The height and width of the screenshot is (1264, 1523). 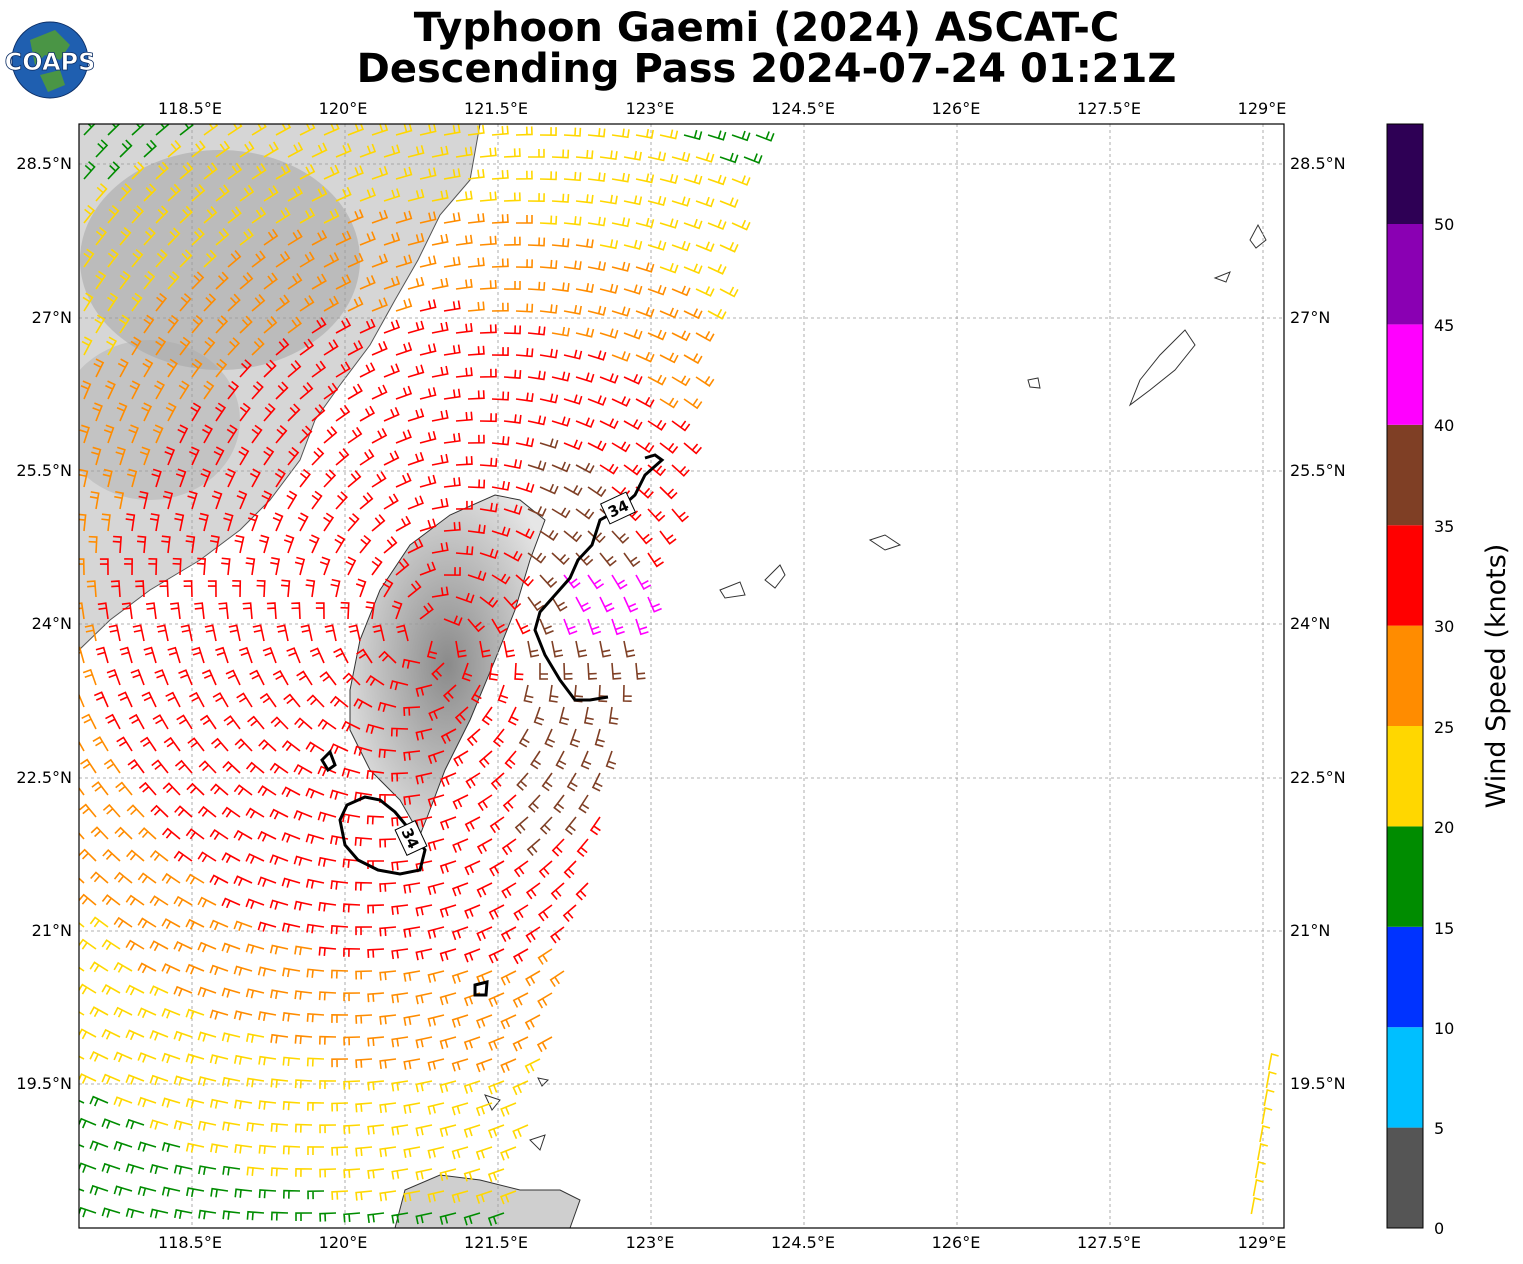 I want to click on terrain-shading, so click(x=159, y=420).